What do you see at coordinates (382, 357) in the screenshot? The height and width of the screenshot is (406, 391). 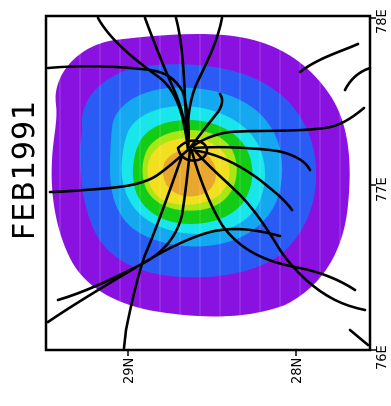 I see `lon-label-76e: 76E` at bounding box center [382, 357].